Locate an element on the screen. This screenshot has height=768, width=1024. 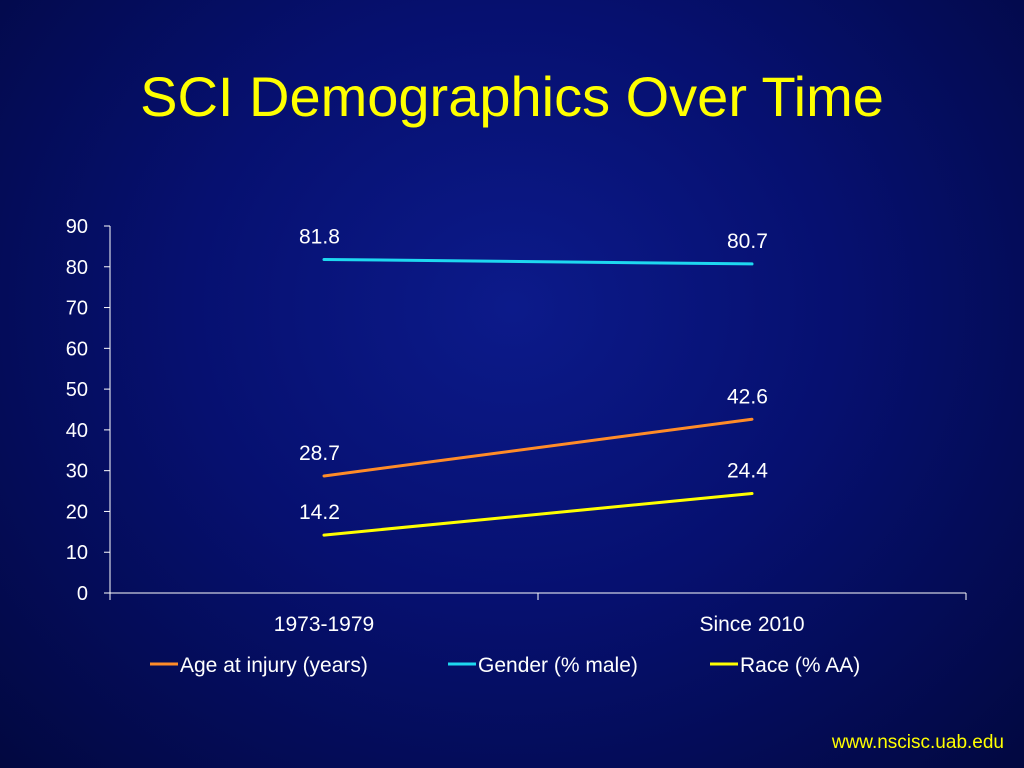
y-tick-label: 40 is located at coordinates (77, 431).